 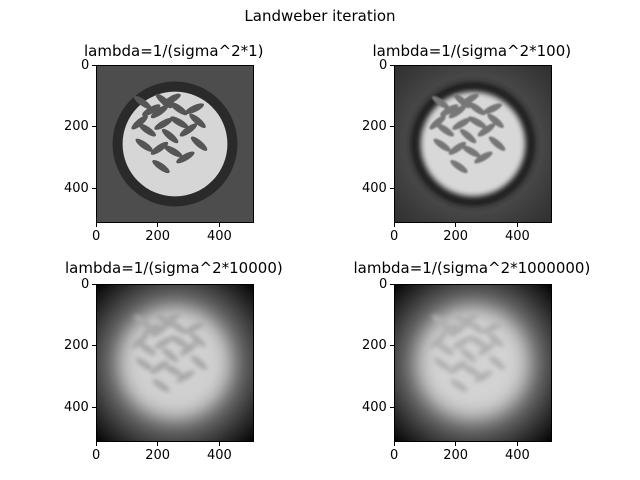 What do you see at coordinates (517, 455) in the screenshot?
I see `x-tick-label: 400` at bounding box center [517, 455].